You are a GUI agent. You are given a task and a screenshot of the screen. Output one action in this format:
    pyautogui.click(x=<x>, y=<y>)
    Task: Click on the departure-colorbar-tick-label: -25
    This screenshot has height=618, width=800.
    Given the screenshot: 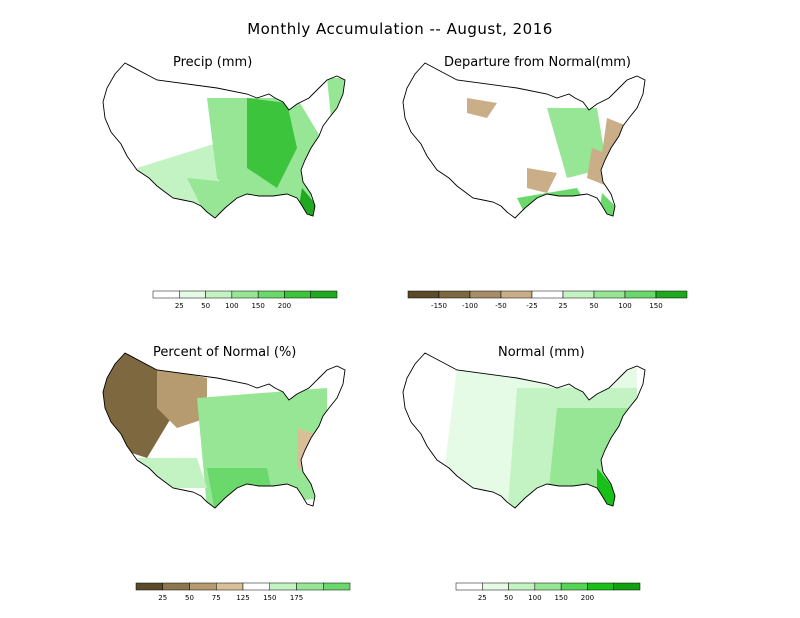 What is the action you would take?
    pyautogui.click(x=531, y=306)
    